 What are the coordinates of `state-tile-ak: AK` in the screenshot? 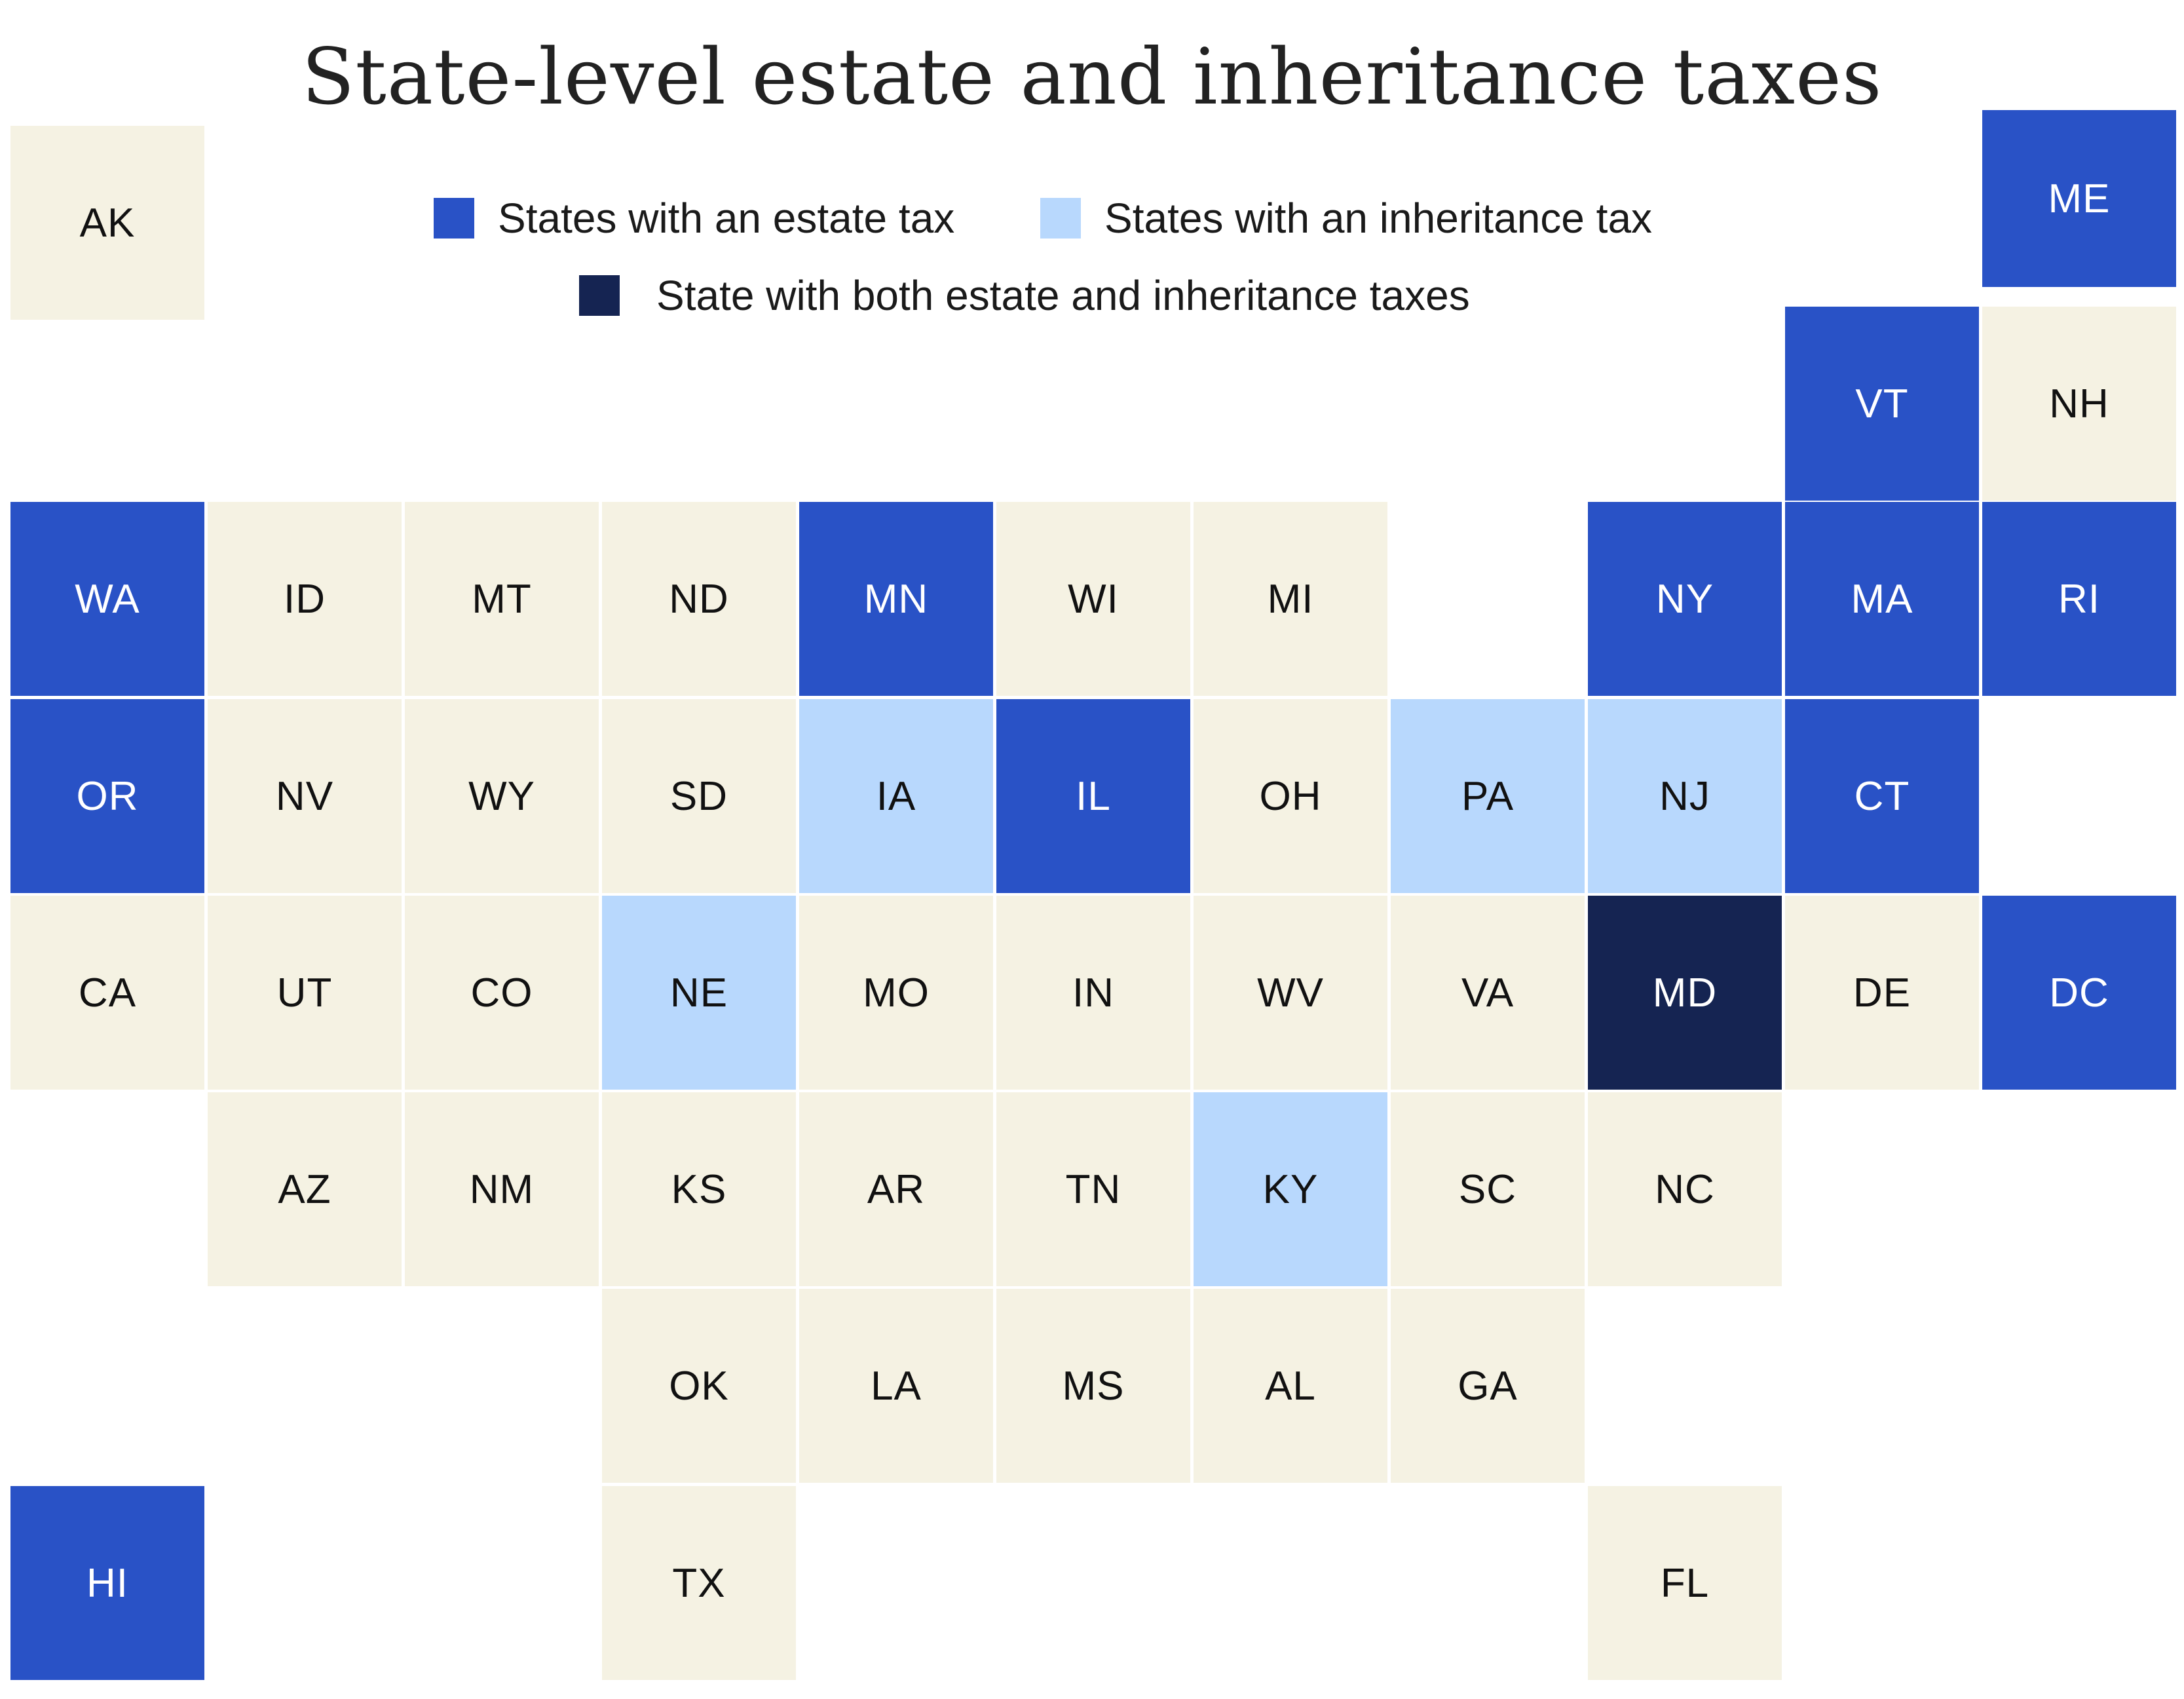 It's located at (107, 223).